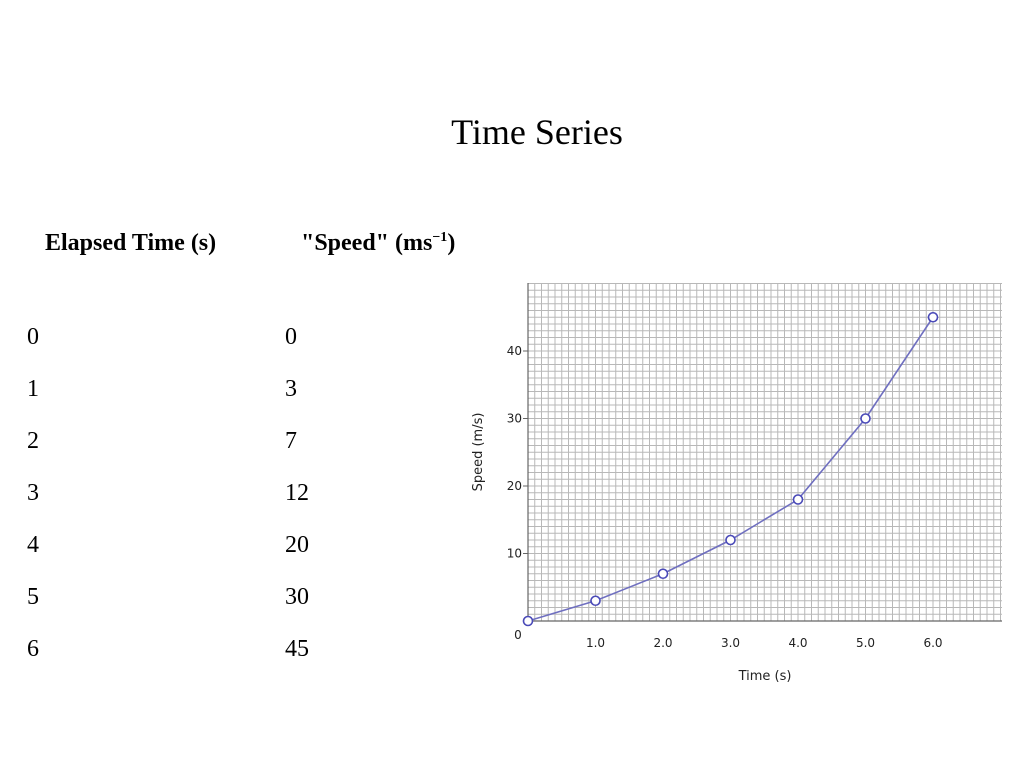 This screenshot has height=768, width=1024. I want to click on speed-header: "Speed" (ms−1), so click(378, 243).